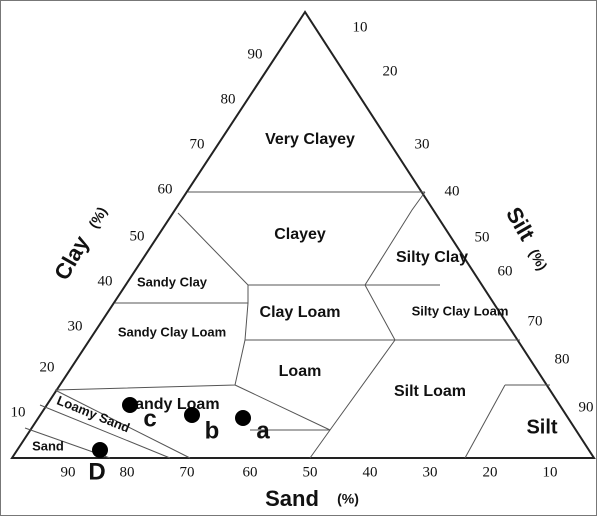  What do you see at coordinates (292, 498) in the screenshot?
I see `axis-title: Sand` at bounding box center [292, 498].